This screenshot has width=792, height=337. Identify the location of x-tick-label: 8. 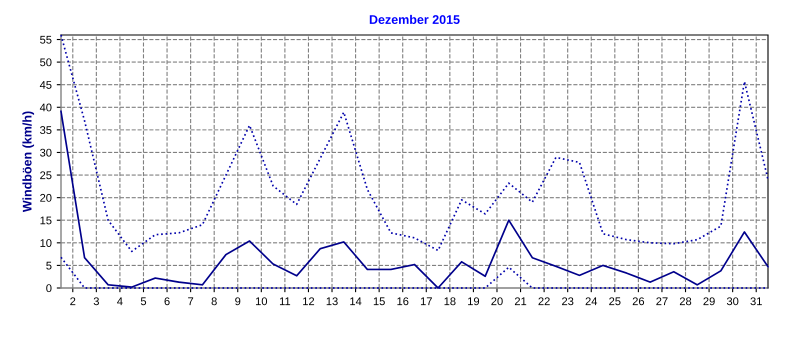
(214, 301).